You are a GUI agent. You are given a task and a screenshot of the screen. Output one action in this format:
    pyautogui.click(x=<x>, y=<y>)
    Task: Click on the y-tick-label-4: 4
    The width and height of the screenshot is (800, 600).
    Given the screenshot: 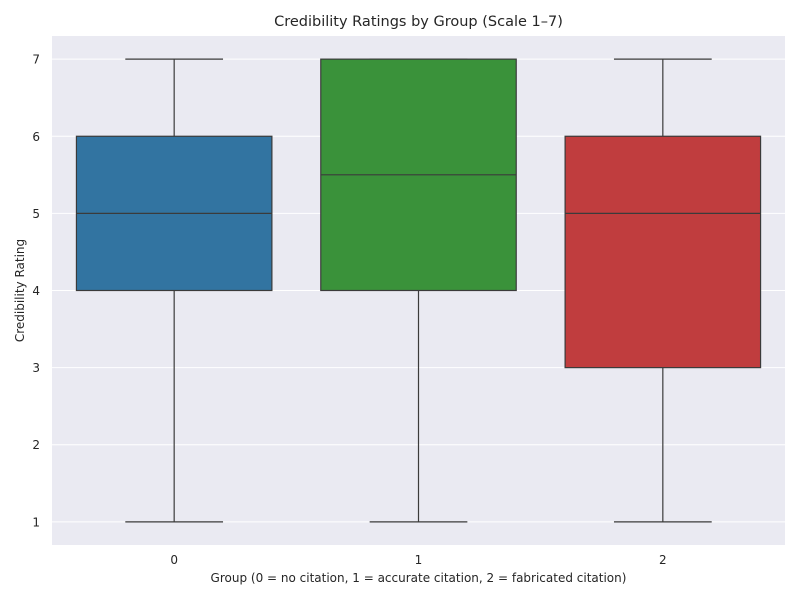 What is the action you would take?
    pyautogui.click(x=36, y=291)
    